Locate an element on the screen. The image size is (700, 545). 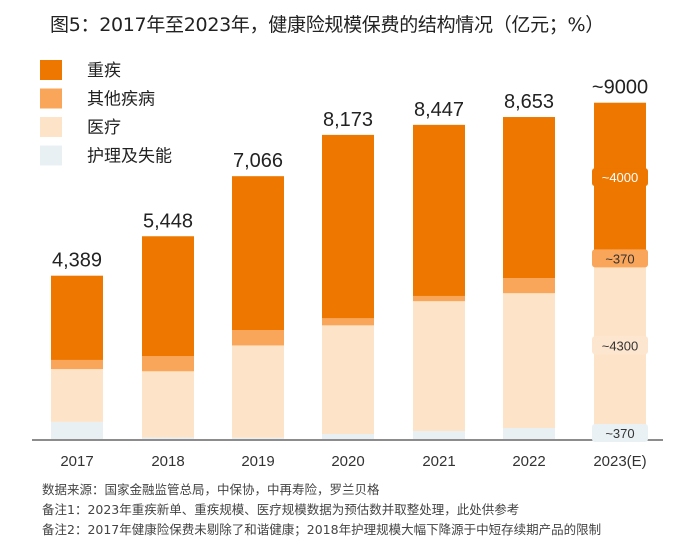
source-note: 数据来源：国家金融监管总局，中保协，中再寿险，罗兰贝格 is located at coordinates (211, 489).